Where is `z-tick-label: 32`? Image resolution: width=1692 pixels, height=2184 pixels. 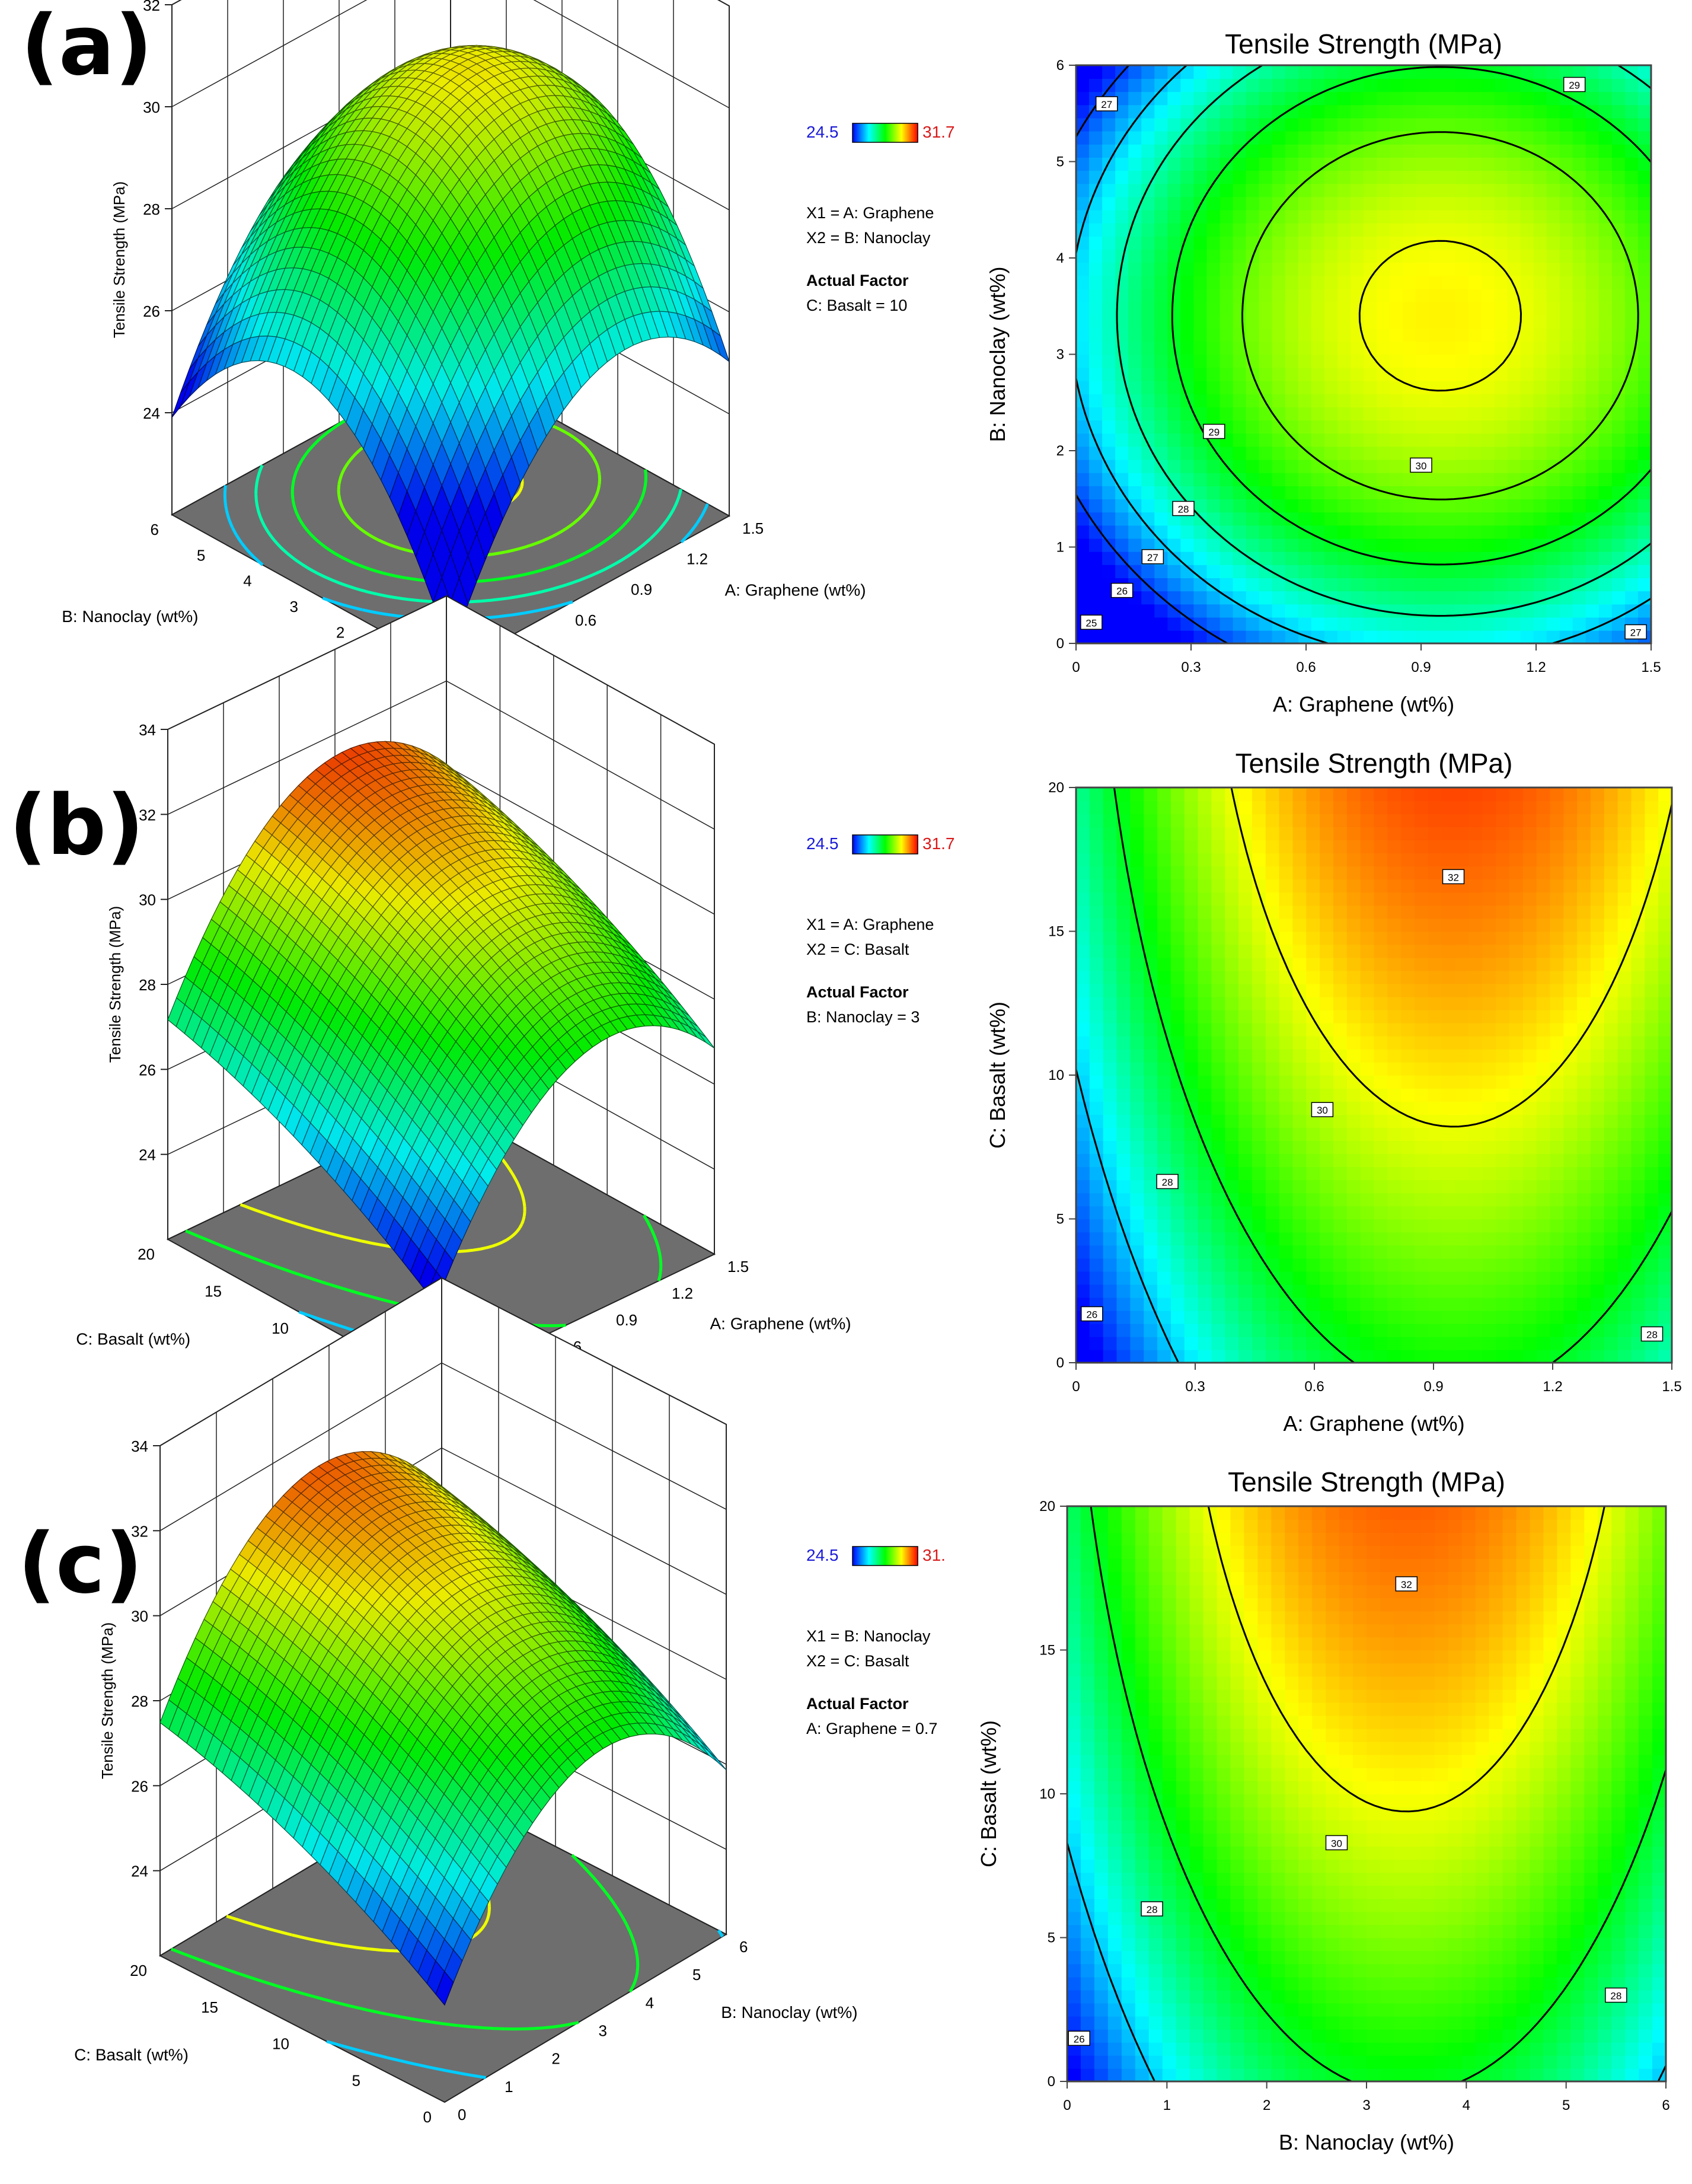 z-tick-label: 32 is located at coordinates (151, 7).